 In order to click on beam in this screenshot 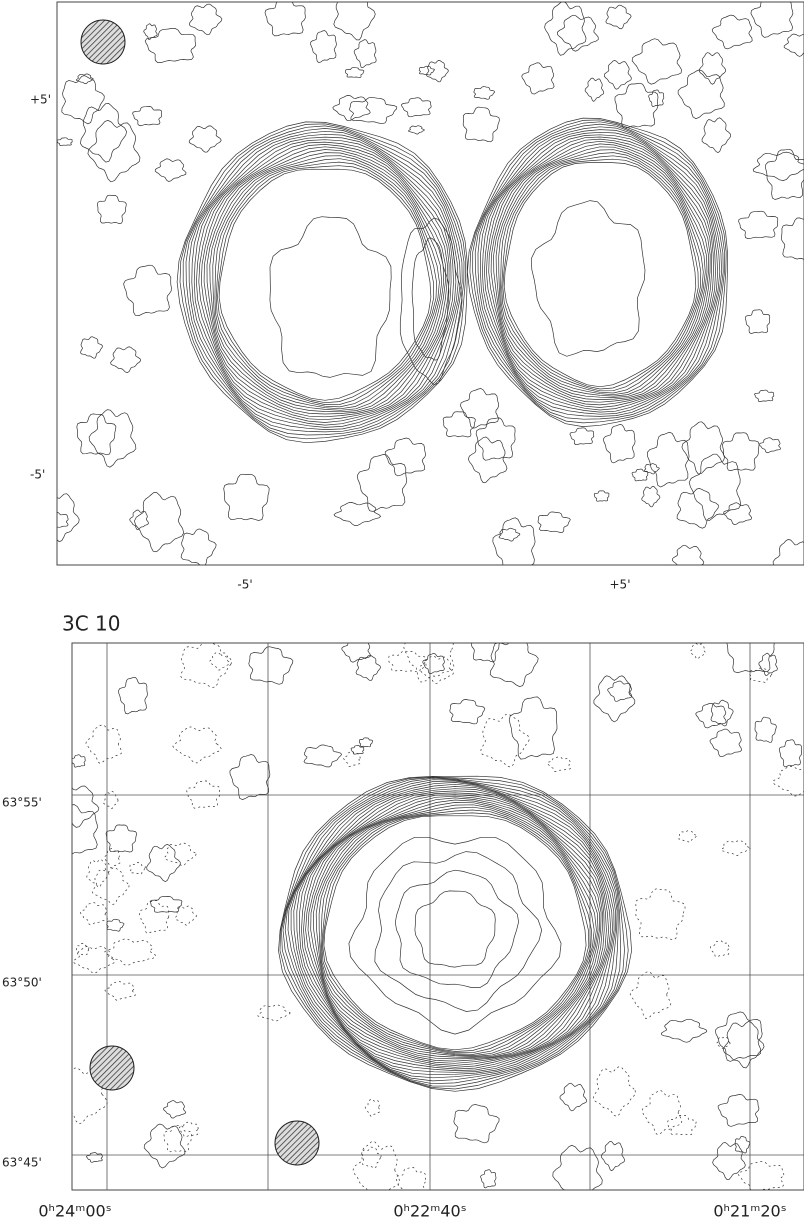, I will do `click(112, 1068)`.